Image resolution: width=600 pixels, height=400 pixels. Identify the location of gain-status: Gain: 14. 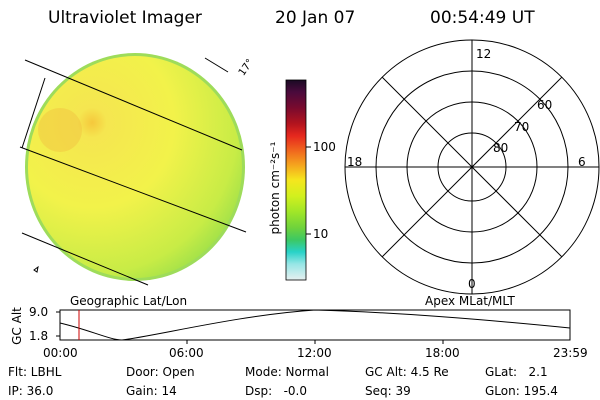
(151, 391).